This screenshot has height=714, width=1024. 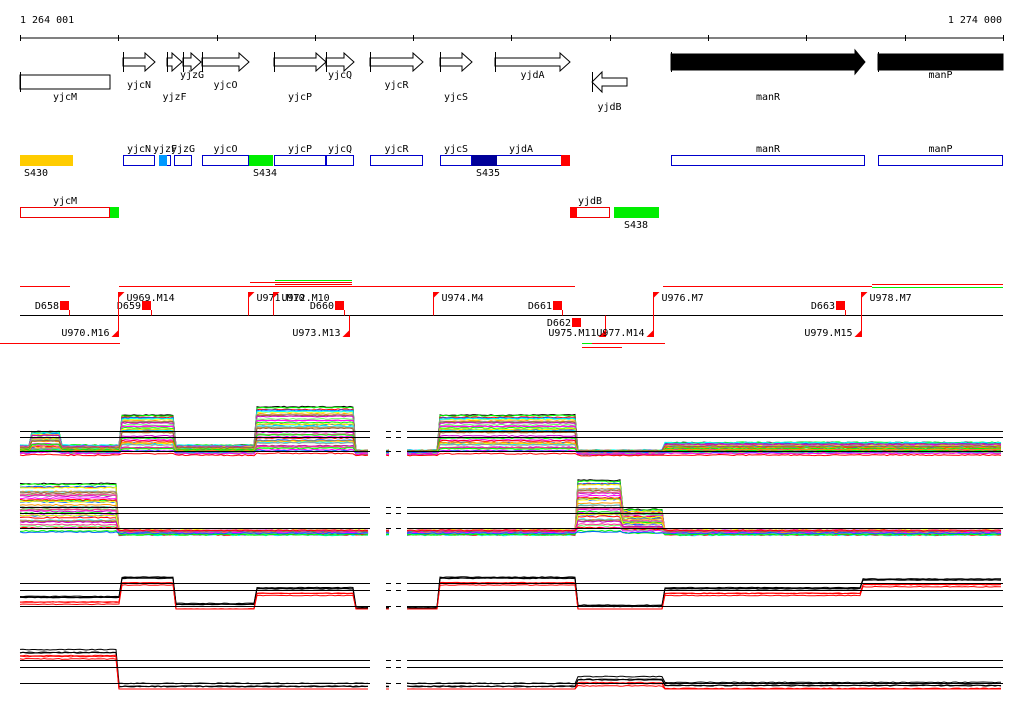 I want to click on downshift-label: D658, so click(x=47, y=306).